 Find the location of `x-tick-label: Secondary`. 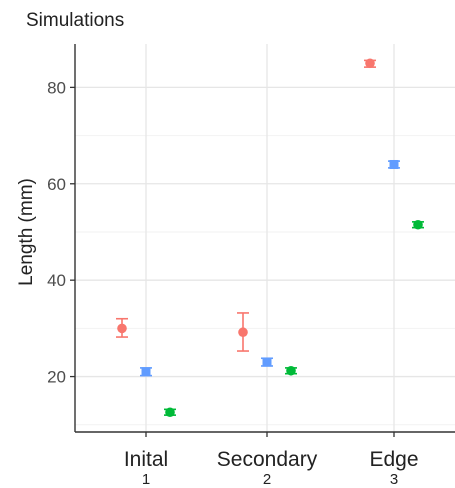

x-tick-label: Secondary is located at coordinates (267, 459).